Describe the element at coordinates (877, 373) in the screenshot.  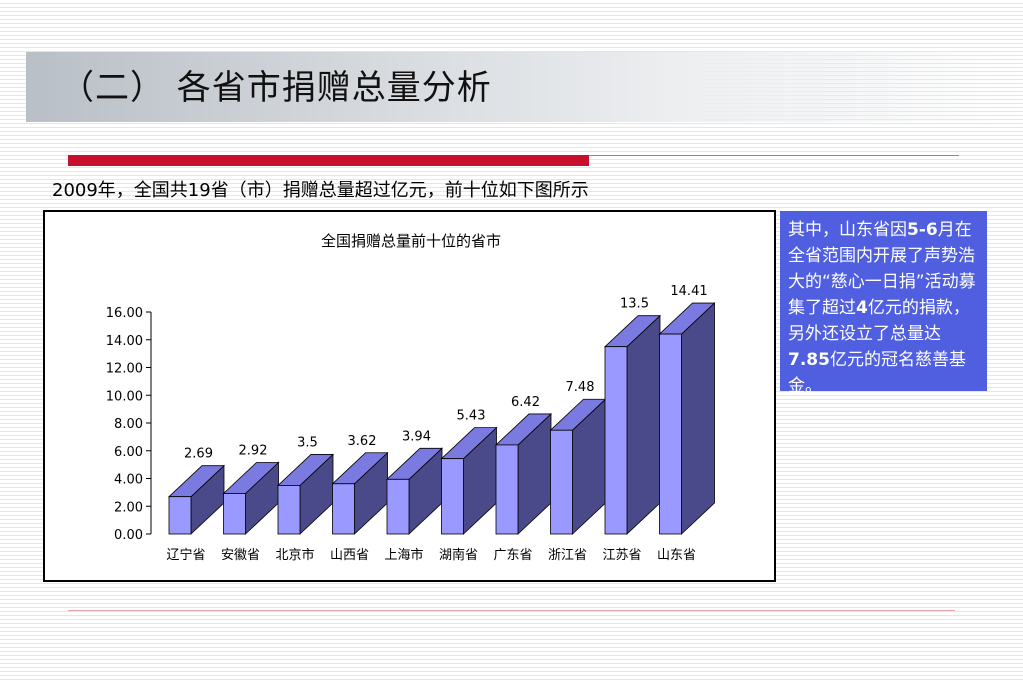
I see `note-text-4: 亿元的冠名慈善基金。` at that location.